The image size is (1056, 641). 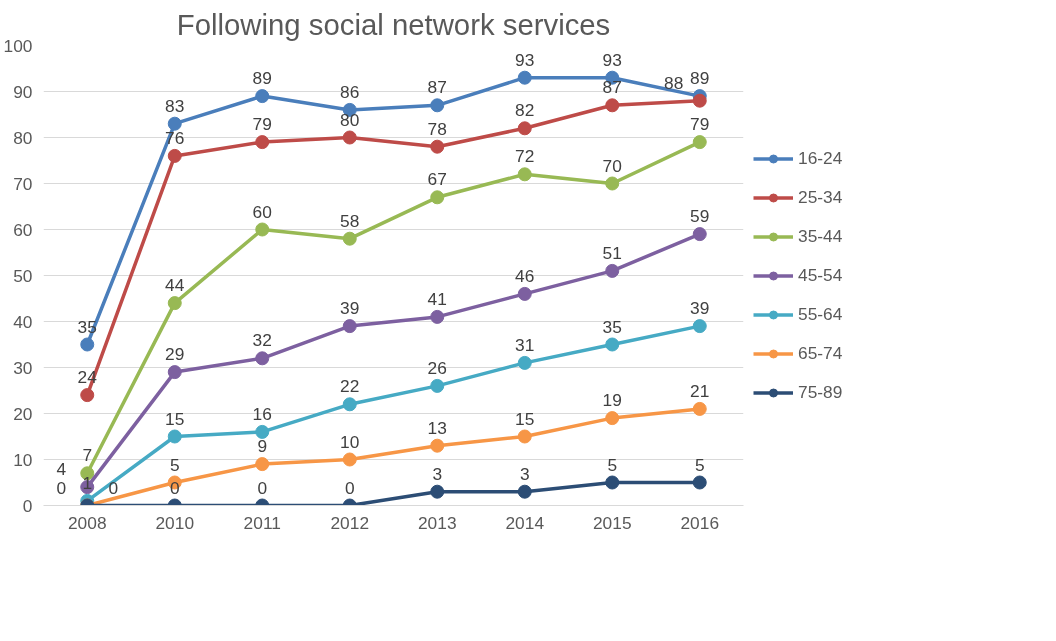 What do you see at coordinates (350, 220) in the screenshot?
I see `data-label: 58` at bounding box center [350, 220].